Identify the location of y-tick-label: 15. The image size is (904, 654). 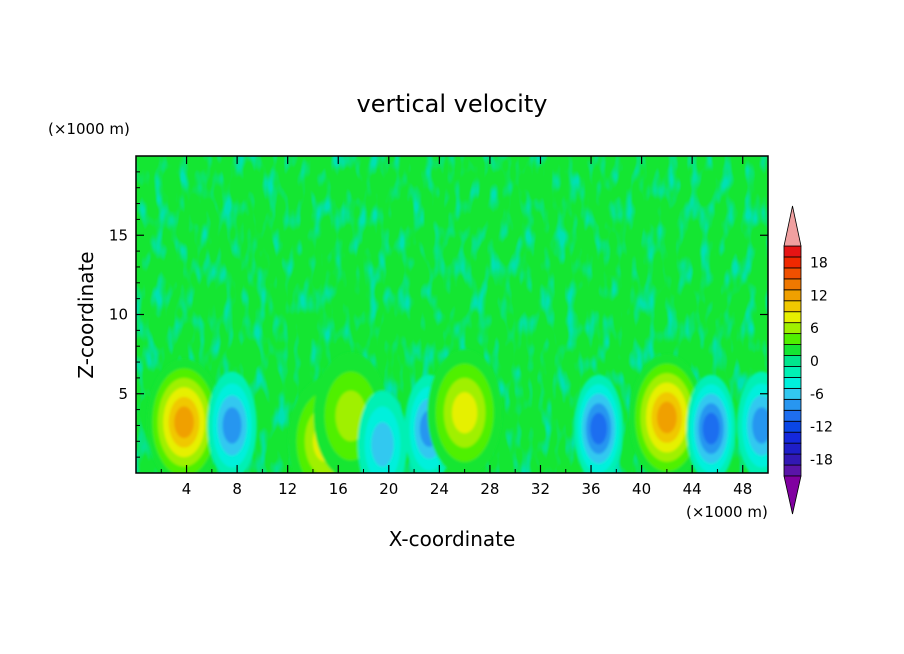
(118, 235).